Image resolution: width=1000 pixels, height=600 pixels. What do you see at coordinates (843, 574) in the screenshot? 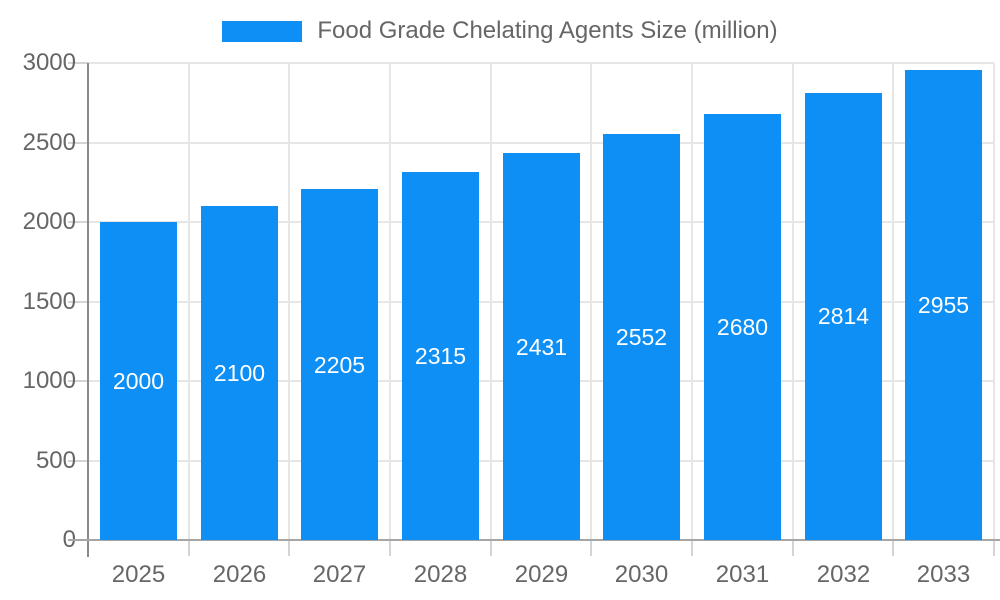
I see `x-axis-tick-label: 2032` at bounding box center [843, 574].